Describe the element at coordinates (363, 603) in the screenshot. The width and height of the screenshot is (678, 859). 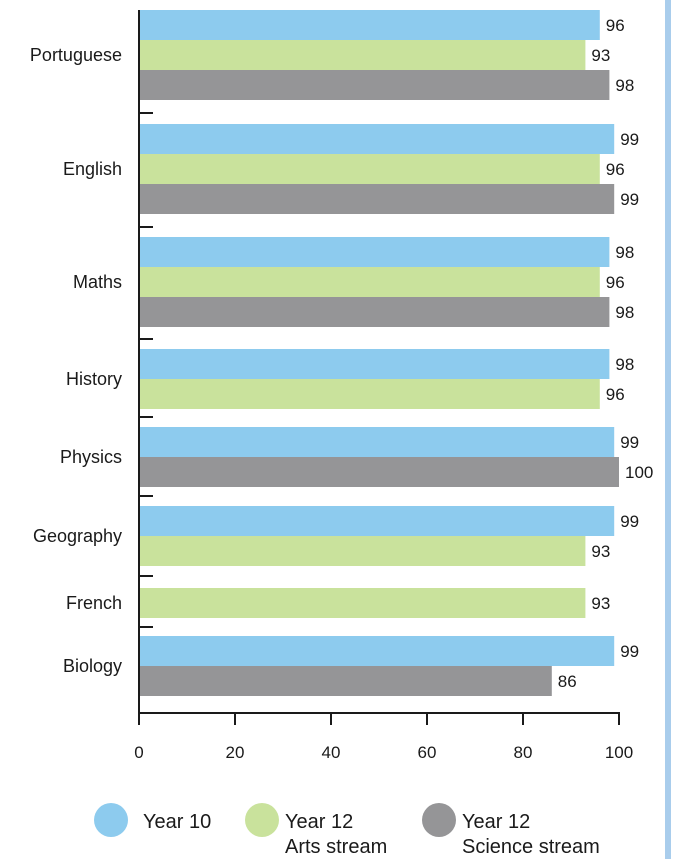
I see `bar-french-arts` at that location.